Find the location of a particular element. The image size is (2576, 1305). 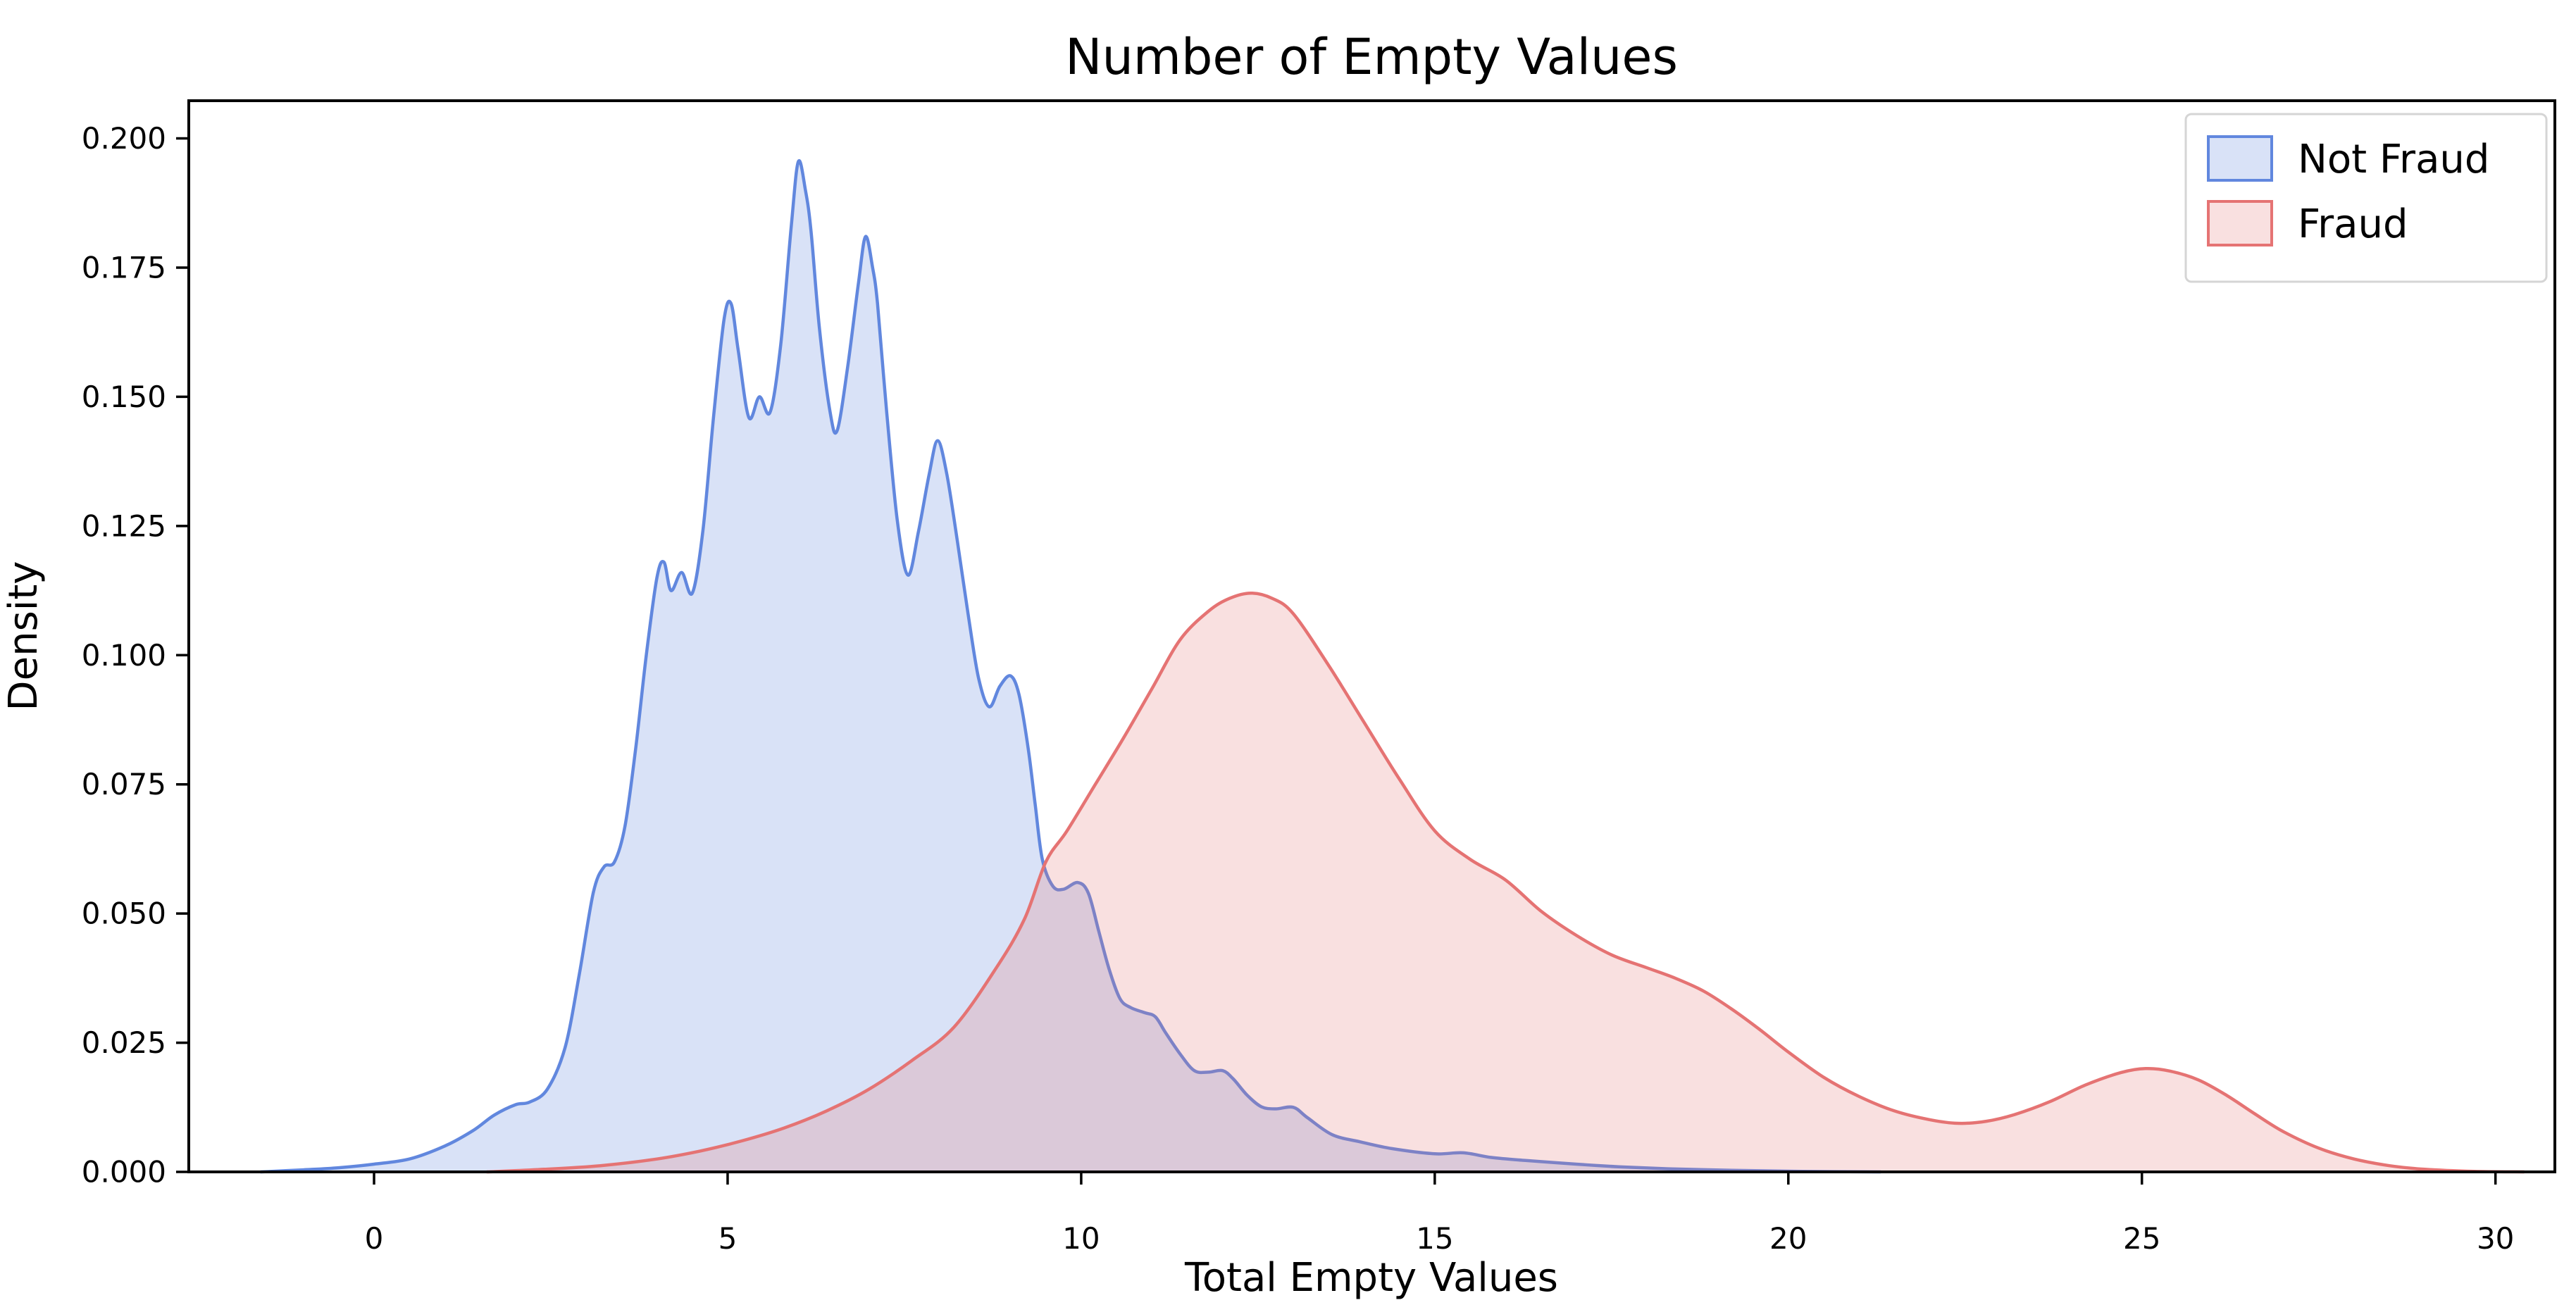

legend-label-not-fraud: Not Fraud is located at coordinates (2393, 159).